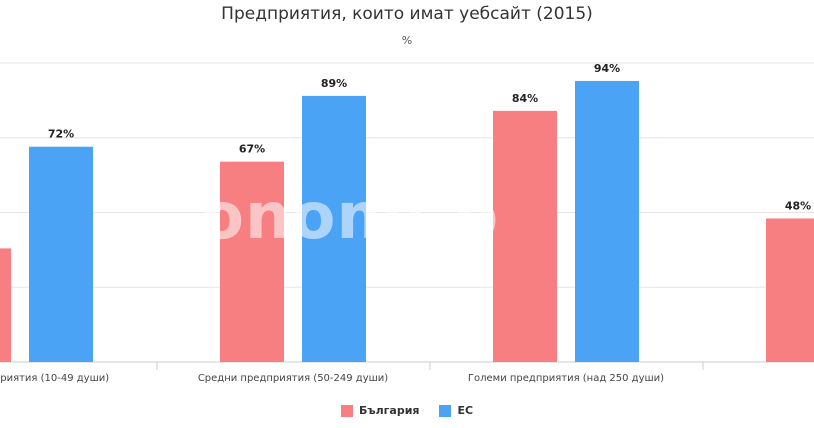 Image resolution: width=814 pixels, height=428 pixels. Describe the element at coordinates (607, 68) in the screenshot. I see `data-label: 94%` at that location.